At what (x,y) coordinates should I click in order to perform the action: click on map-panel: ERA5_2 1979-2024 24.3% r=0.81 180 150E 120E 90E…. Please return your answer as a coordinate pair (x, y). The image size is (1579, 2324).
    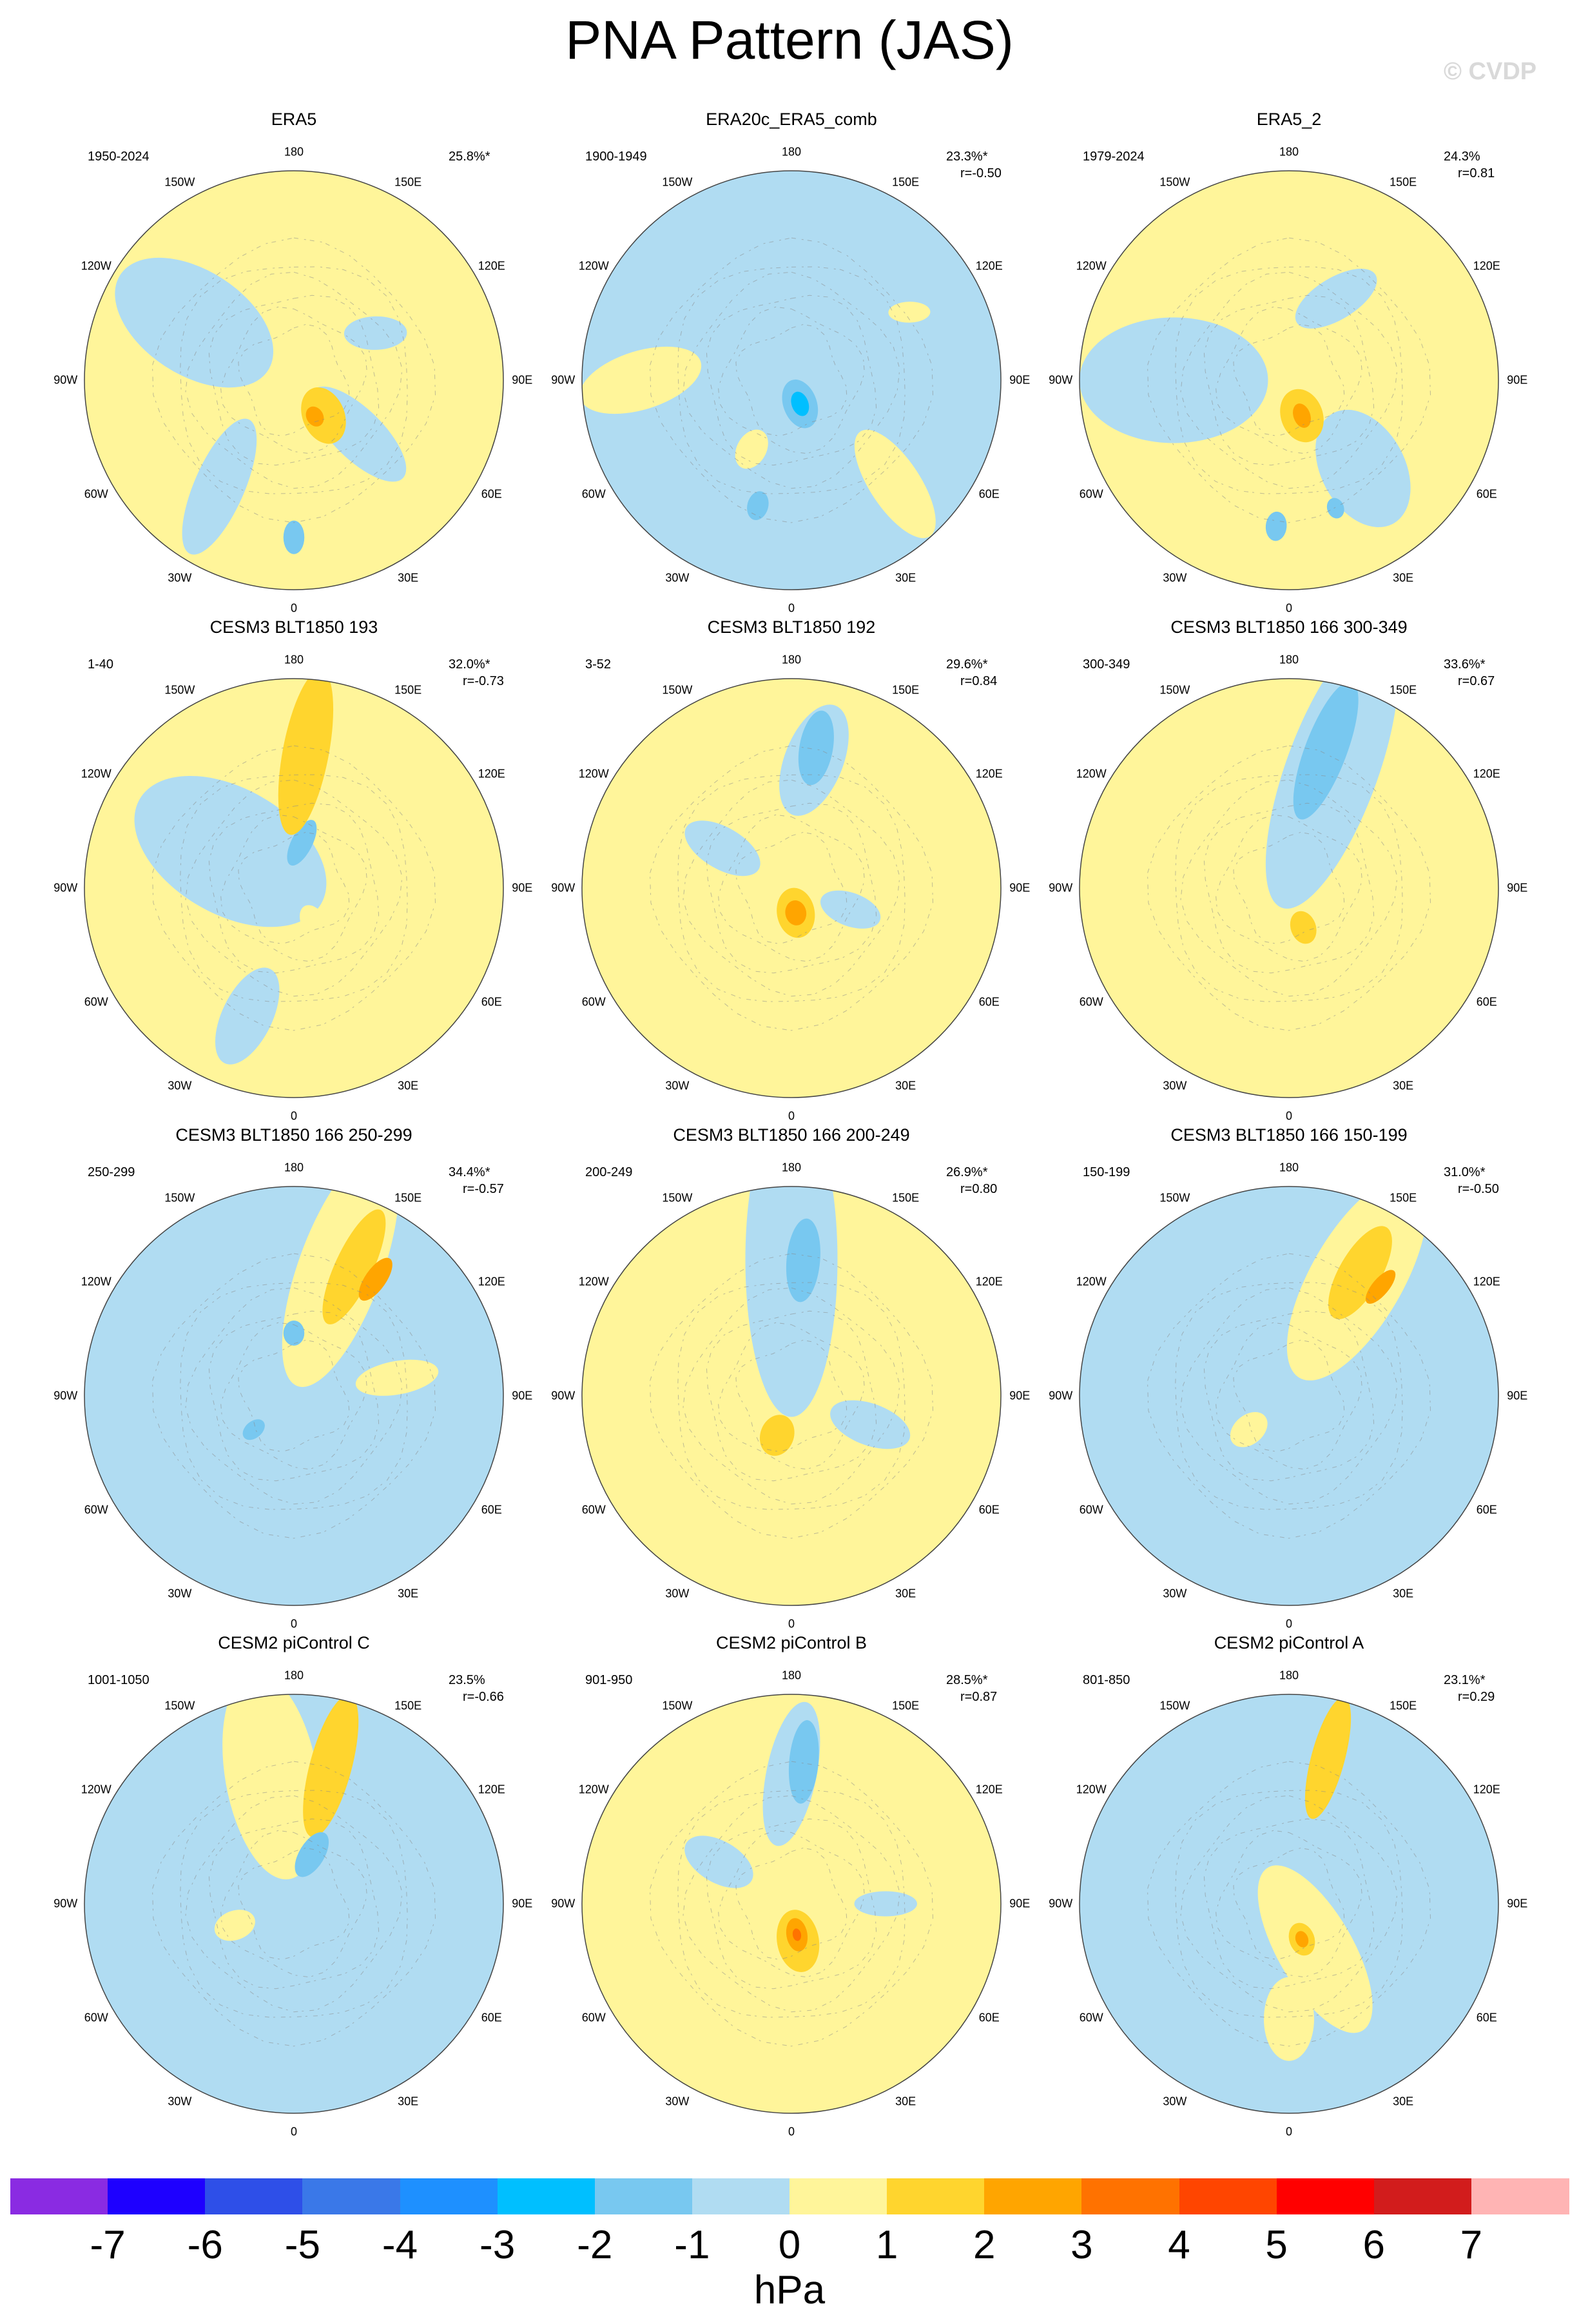
    Looking at the image, I should click on (1289, 362).